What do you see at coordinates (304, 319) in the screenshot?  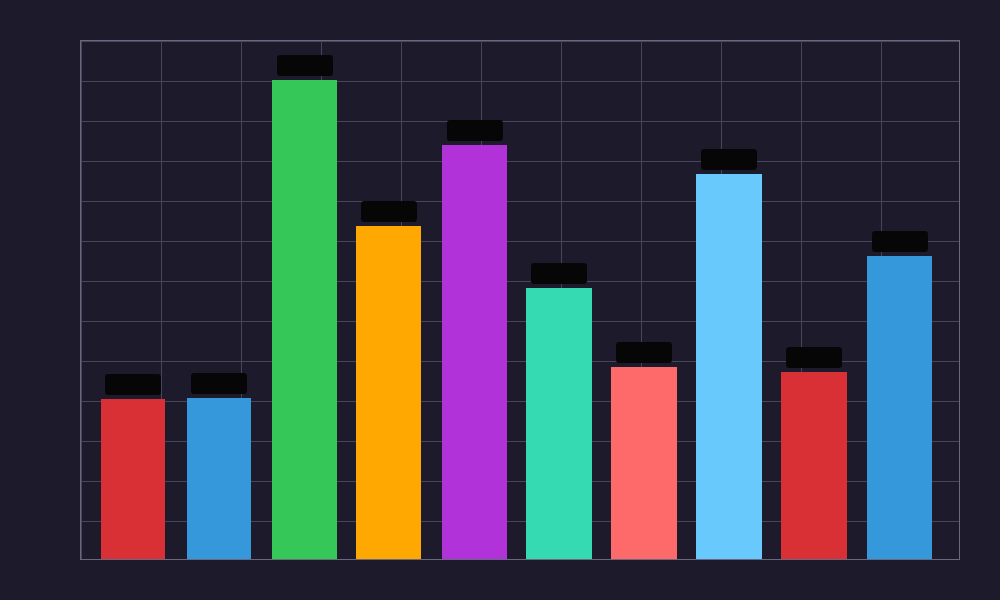 I see `bar-green` at bounding box center [304, 319].